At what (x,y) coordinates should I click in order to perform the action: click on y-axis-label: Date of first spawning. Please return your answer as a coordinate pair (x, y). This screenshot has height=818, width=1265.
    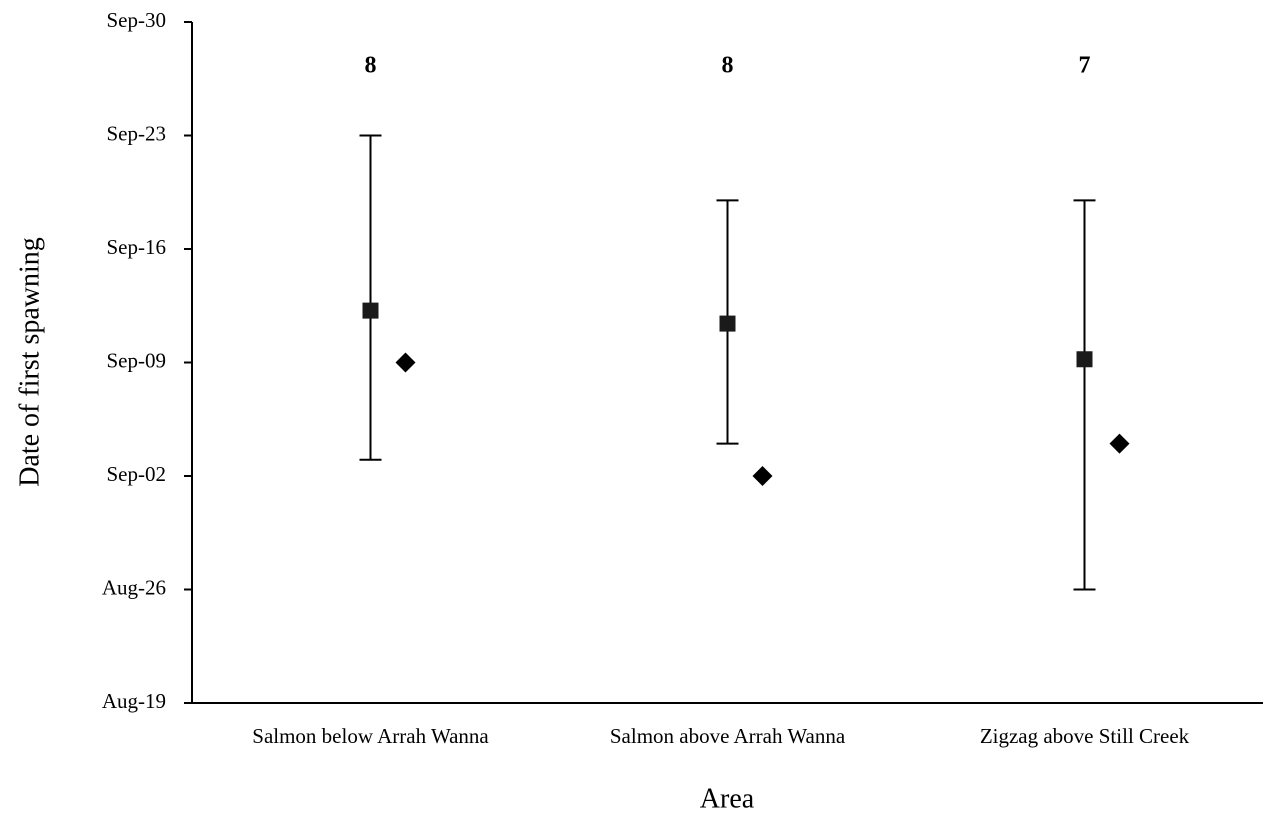
    Looking at the image, I should click on (29, 362).